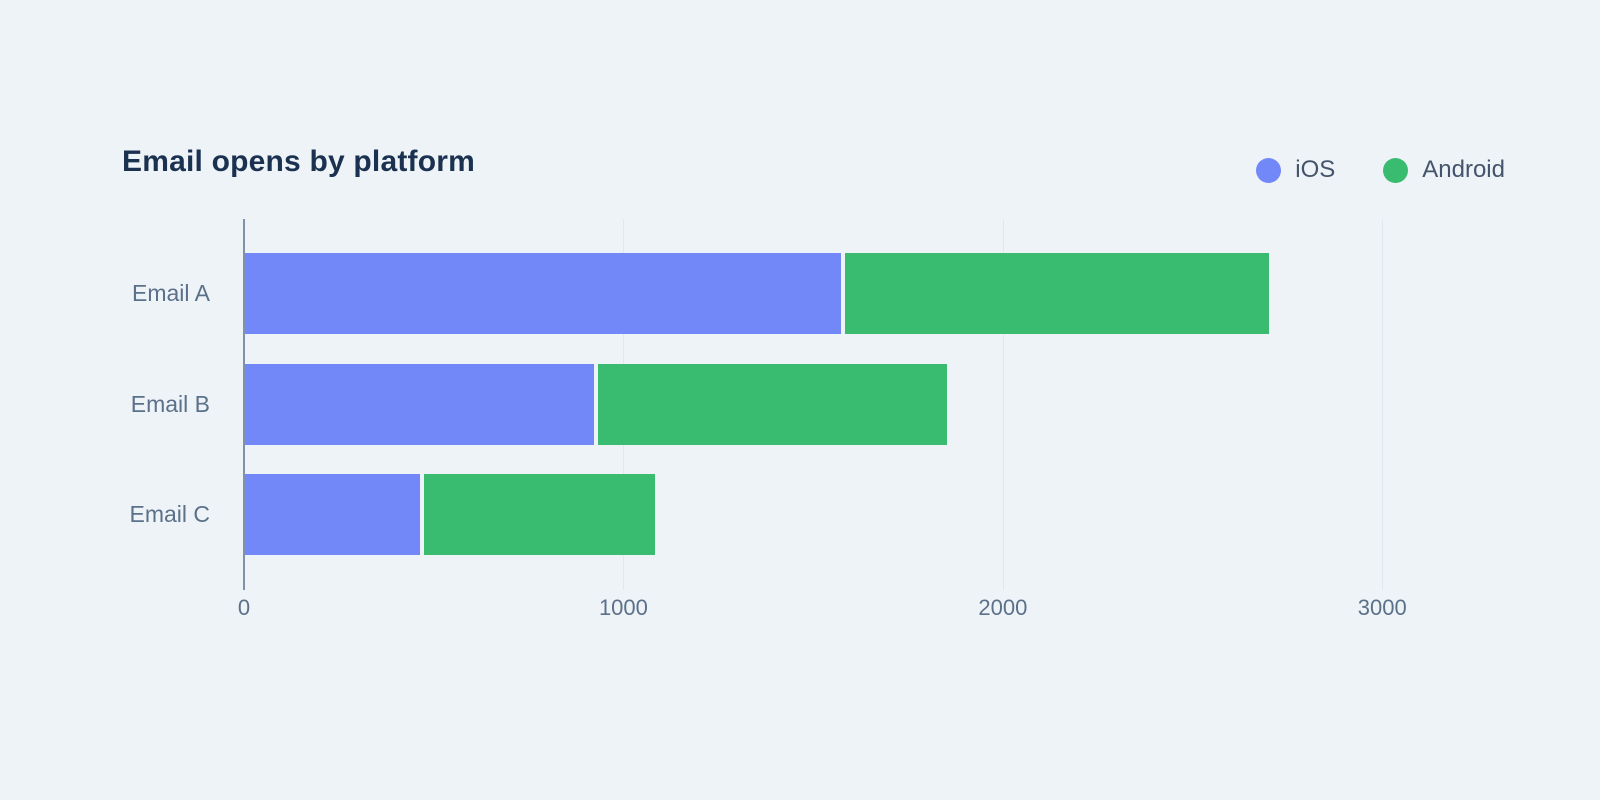 This screenshot has height=800, width=1600. Describe the element at coordinates (1003, 404) in the screenshot. I see `gridline-2000` at that location.